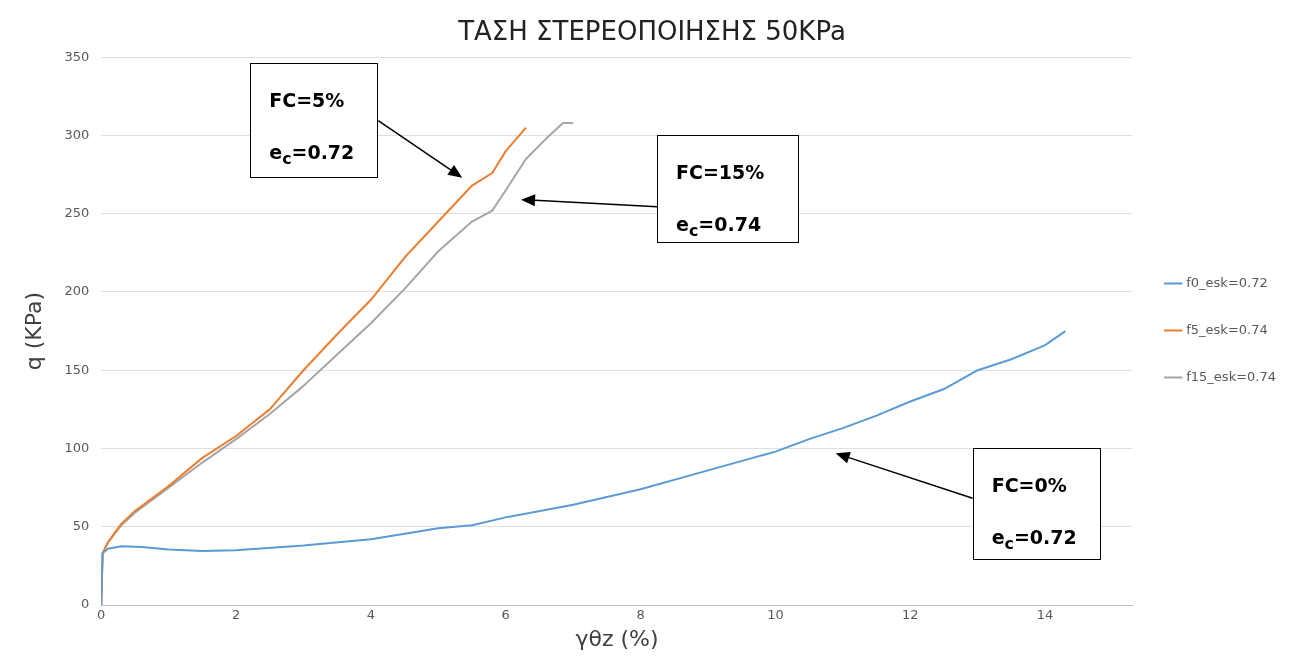  What do you see at coordinates (775, 615) in the screenshot?
I see `x-tick-label: 10` at bounding box center [775, 615].